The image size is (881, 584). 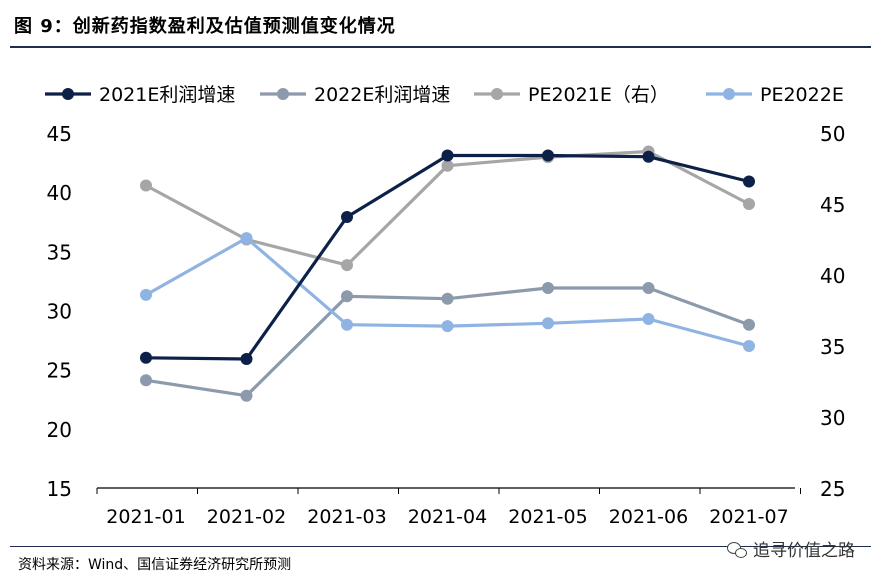 What do you see at coordinates (346, 517) in the screenshot?
I see `x-tick-label: 2021-03` at bounding box center [346, 517].